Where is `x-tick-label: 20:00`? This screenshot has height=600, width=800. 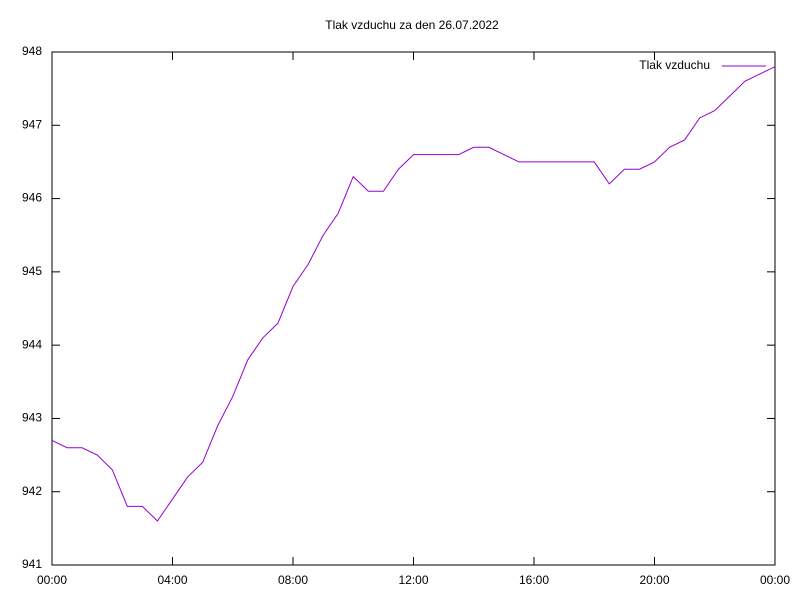 x-tick-label: 20:00 is located at coordinates (654, 580).